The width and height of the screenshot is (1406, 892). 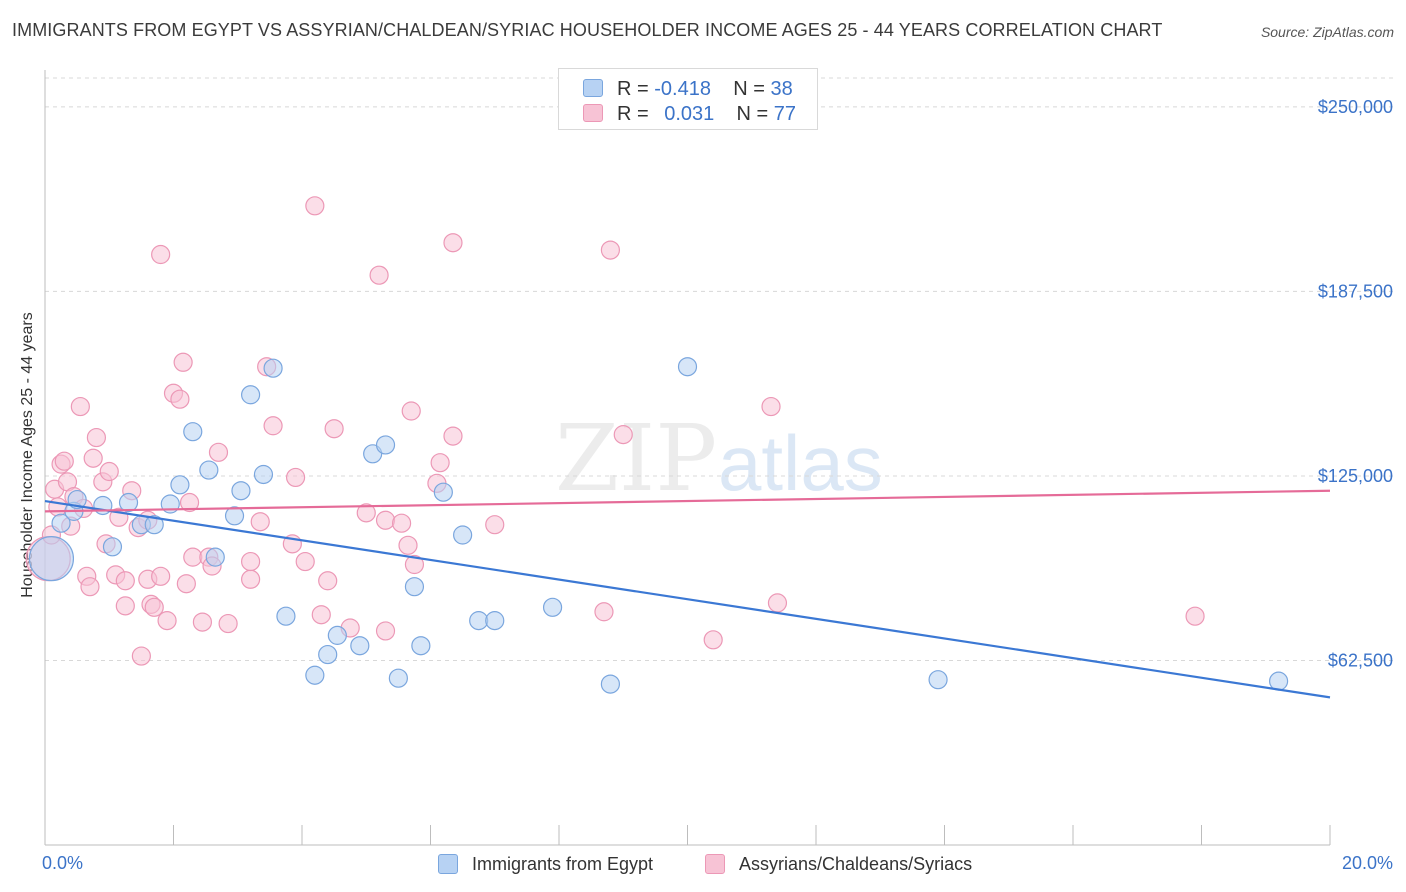 What do you see at coordinates (856, 864) in the screenshot?
I see `legend-label-assyrians: Assyrians/Chaldeans/Syriacs` at bounding box center [856, 864].